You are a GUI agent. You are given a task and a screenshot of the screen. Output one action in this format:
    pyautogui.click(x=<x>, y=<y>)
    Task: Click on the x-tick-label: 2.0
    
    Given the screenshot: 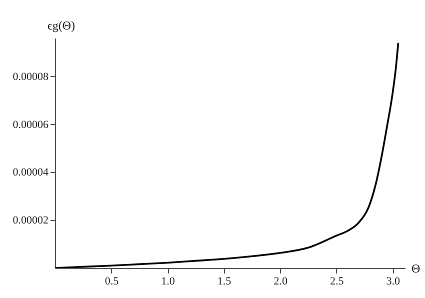 What is the action you would take?
    pyautogui.click(x=281, y=282)
    